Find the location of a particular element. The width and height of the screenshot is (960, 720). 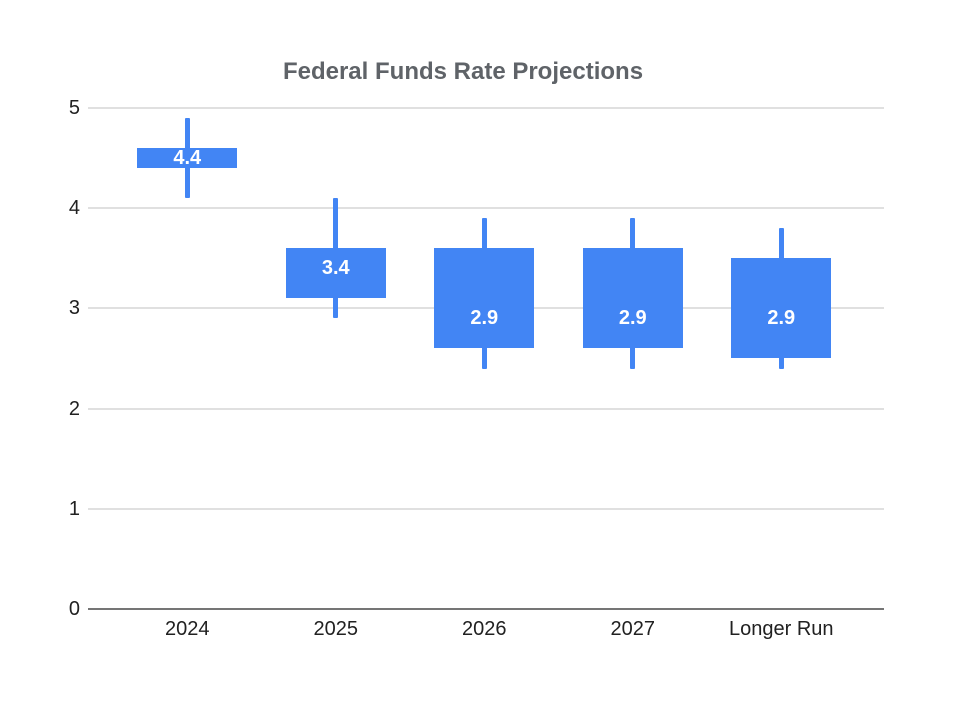

candlestick-2027: 2.9 is located at coordinates (632, 293).